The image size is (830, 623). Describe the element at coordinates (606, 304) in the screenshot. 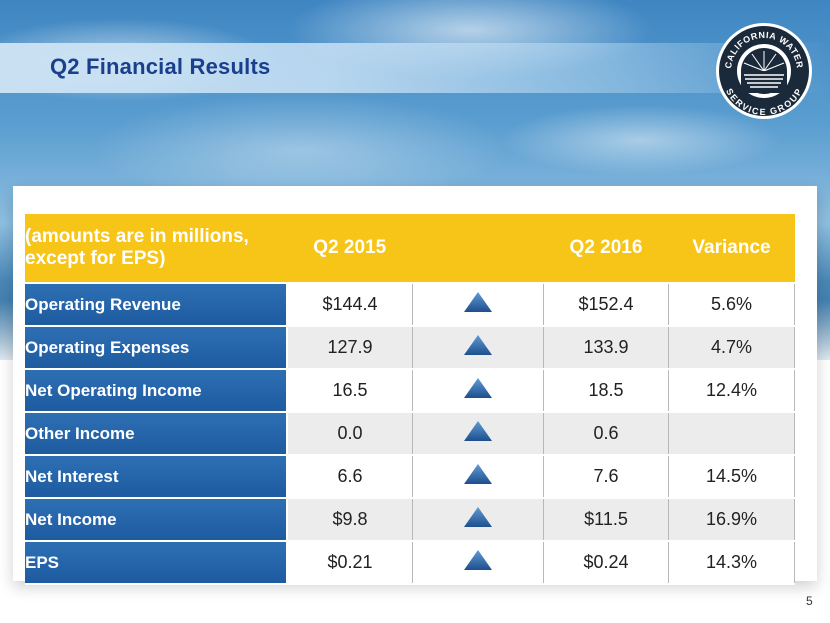

I see `q2-2016-value: $152.4` at that location.